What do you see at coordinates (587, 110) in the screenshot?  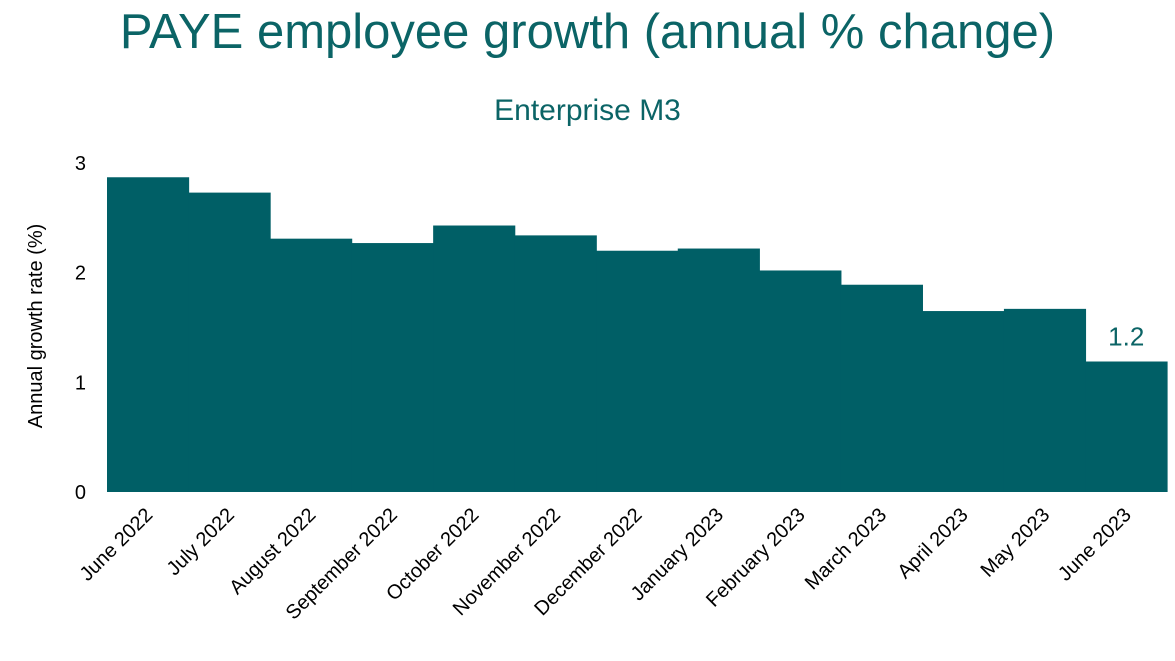 I see `chart-subtitle: Enterprise M3` at bounding box center [587, 110].